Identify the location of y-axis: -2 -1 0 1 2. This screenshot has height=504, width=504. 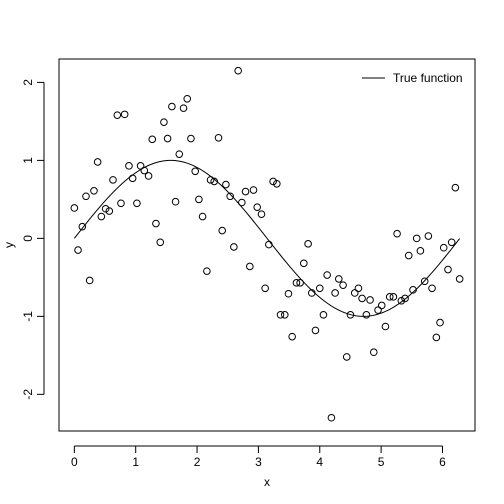
(33, 239).